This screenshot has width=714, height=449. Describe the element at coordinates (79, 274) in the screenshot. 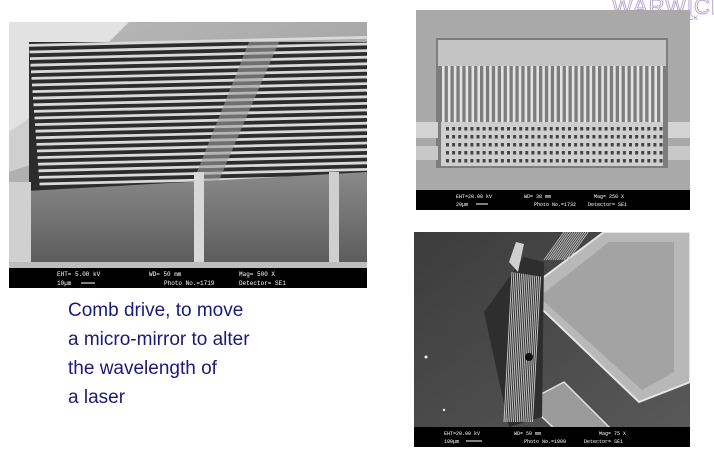

I see `sem1-eht: EHT= 5.00 kV` at that location.